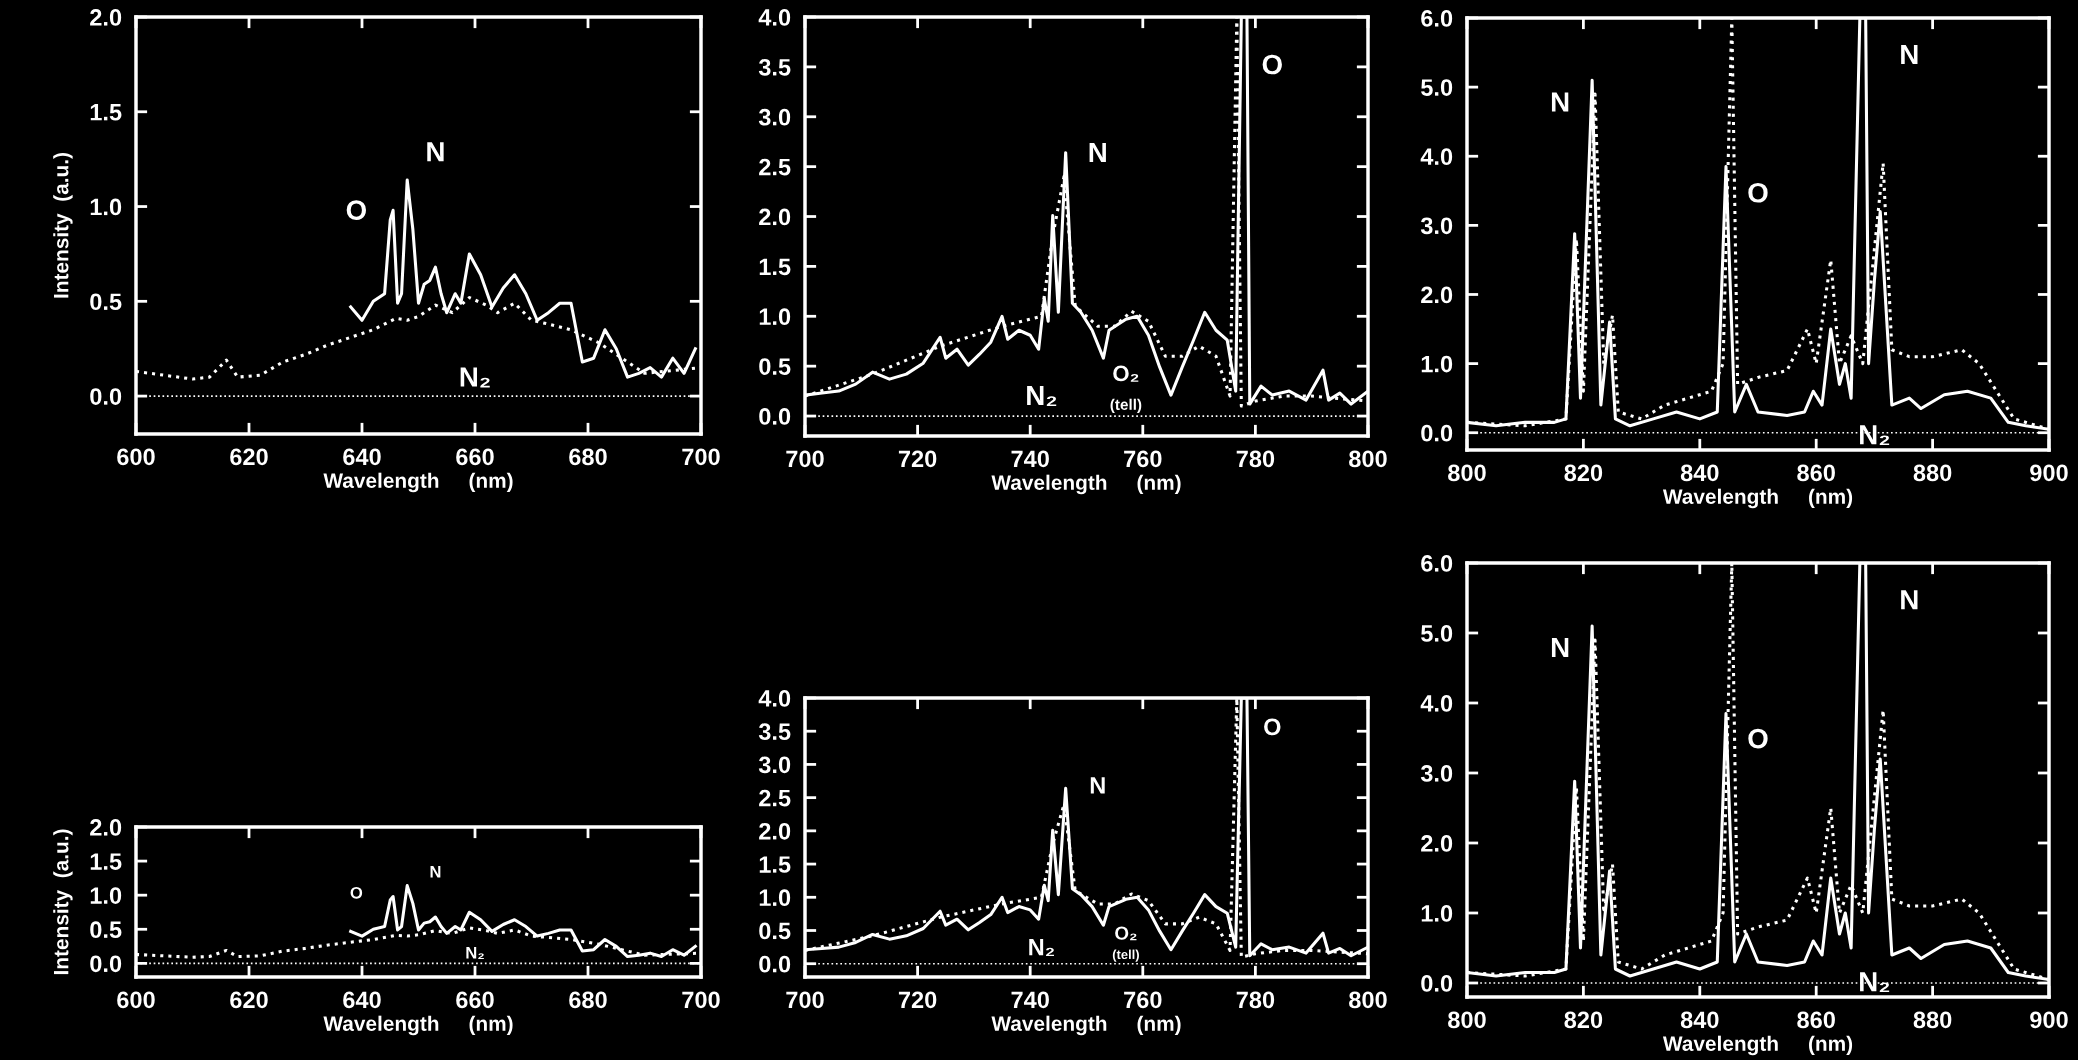 This screenshot has height=1060, width=2078. What do you see at coordinates (1143, 1000) in the screenshot?
I see `x-tick-label: 760` at bounding box center [1143, 1000].